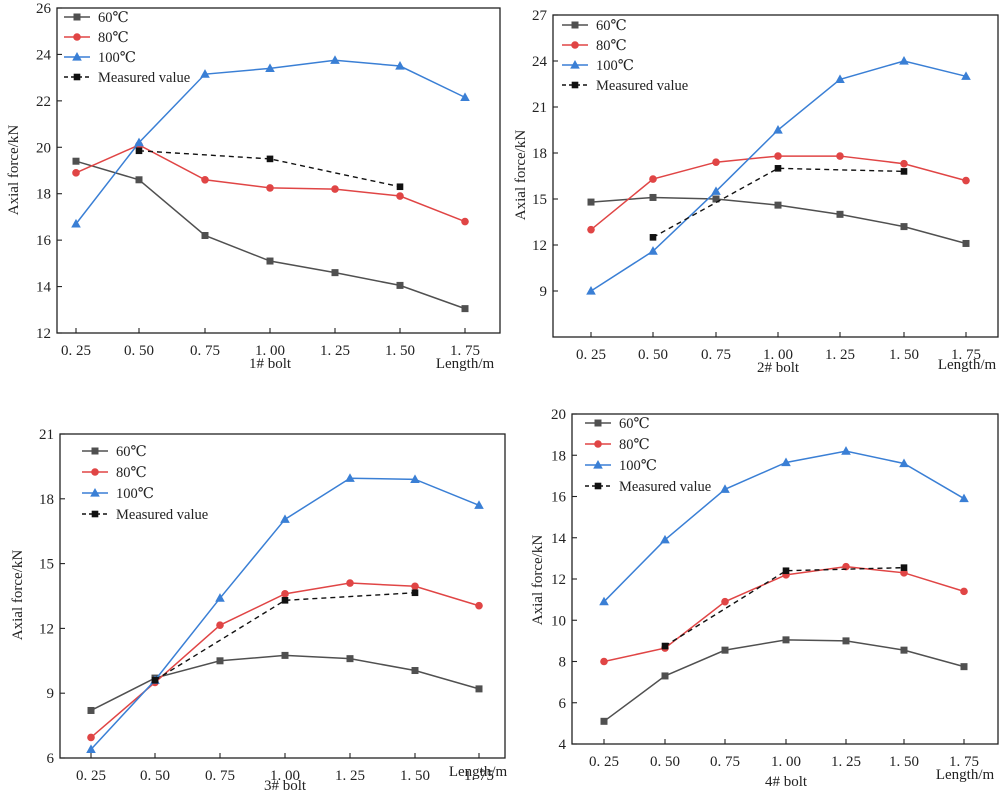 The height and width of the screenshot is (795, 1007). I want to click on y-tick-label: 9, so click(51, 694).